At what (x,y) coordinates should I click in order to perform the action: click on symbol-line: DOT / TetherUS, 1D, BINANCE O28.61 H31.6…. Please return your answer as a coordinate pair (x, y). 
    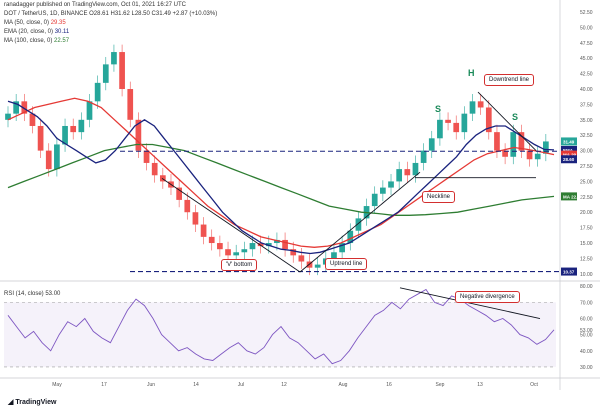
    Looking at the image, I should click on (111, 14).